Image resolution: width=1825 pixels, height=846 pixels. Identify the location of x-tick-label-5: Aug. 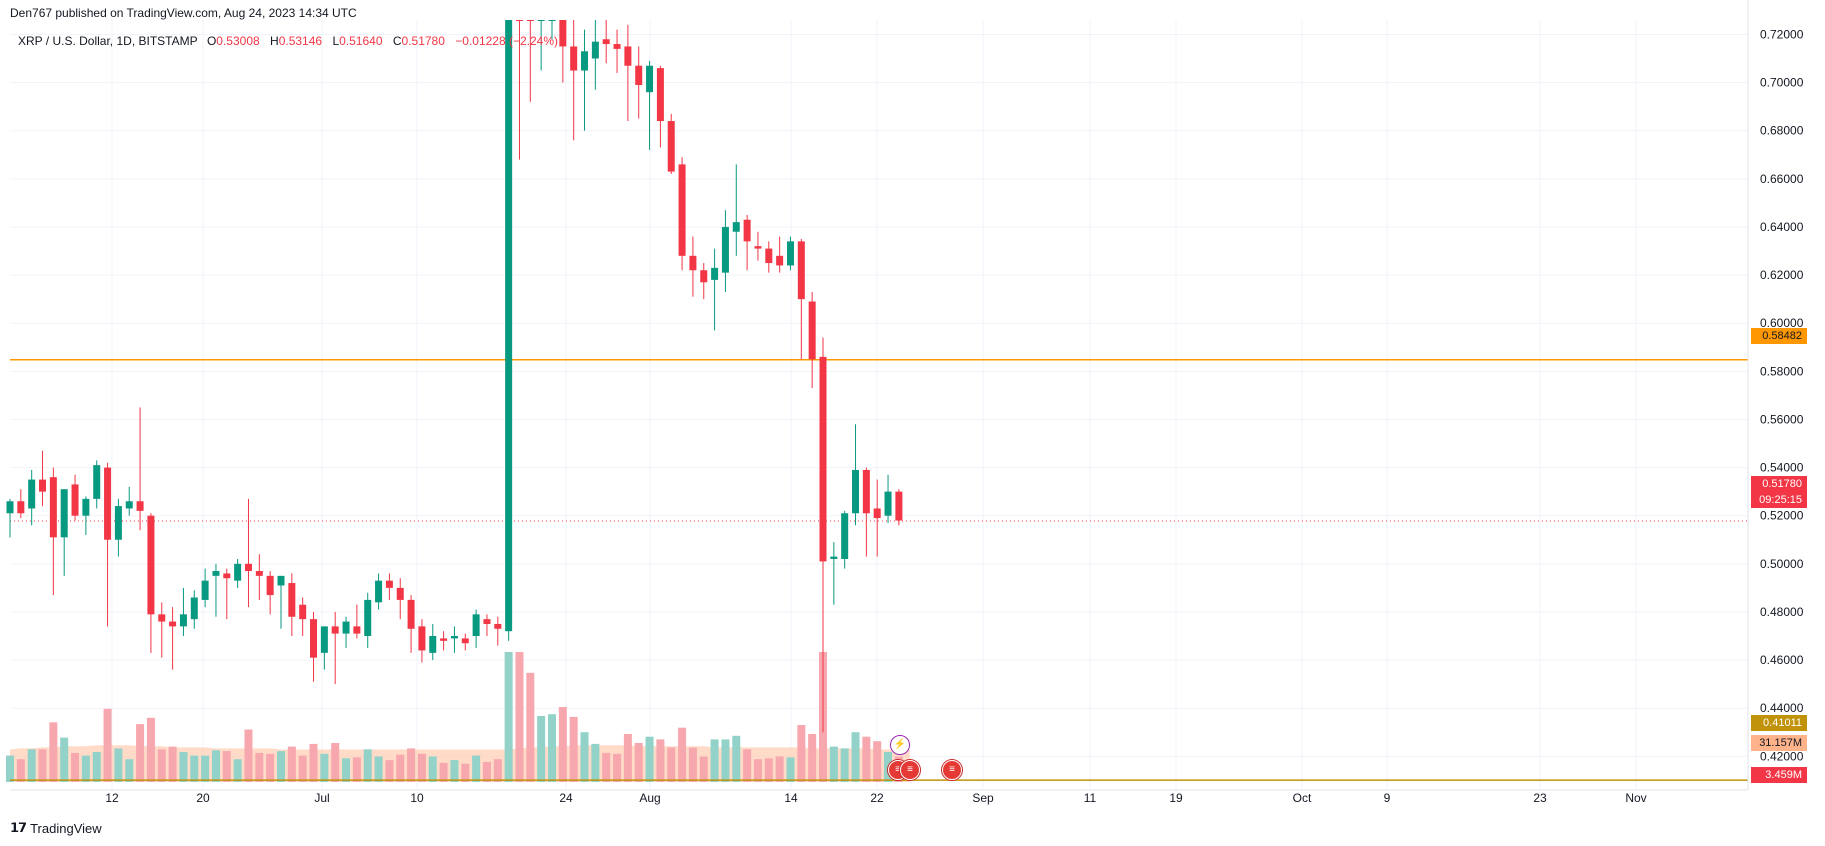
(649, 798).